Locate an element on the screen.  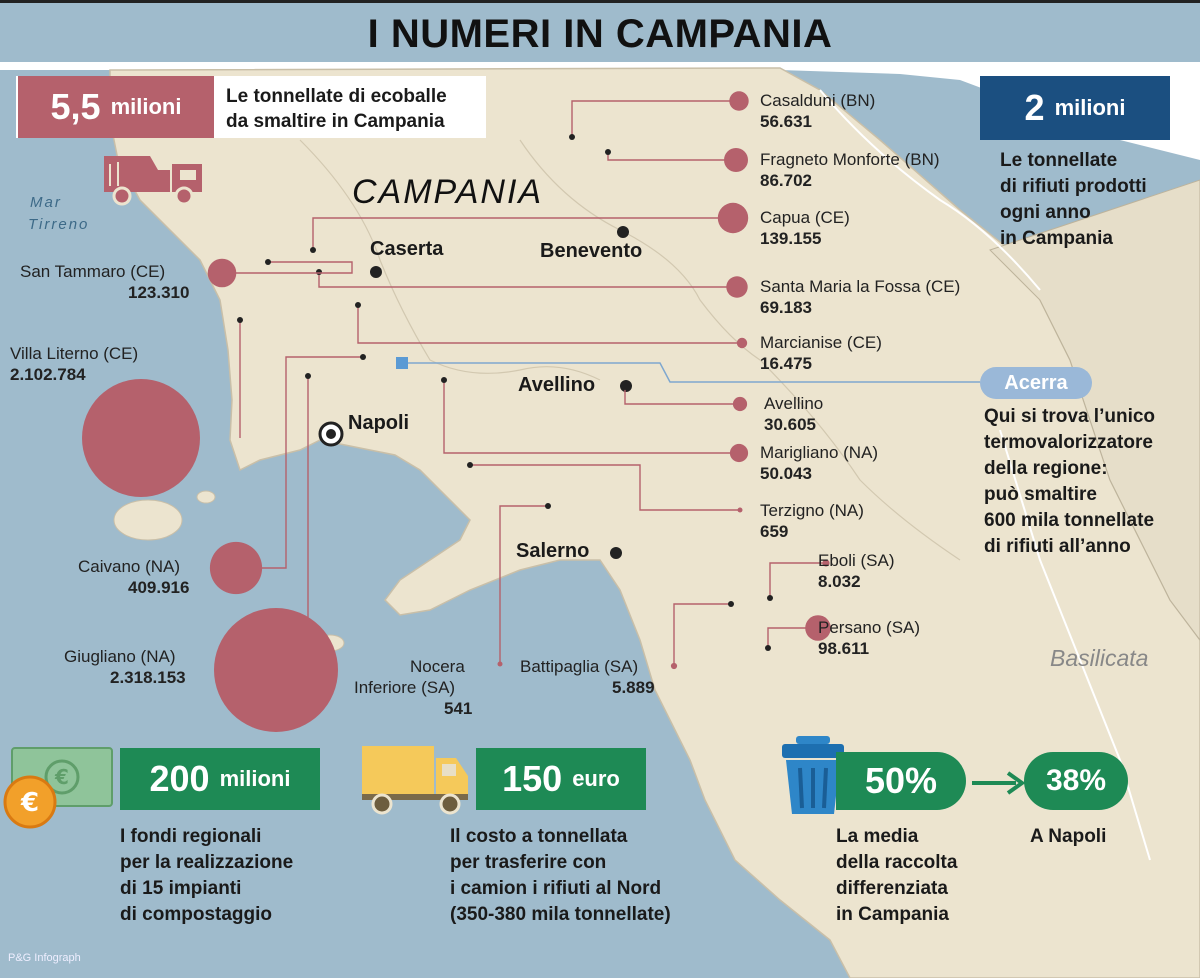
truck-icon is located at coordinates (415, 780).